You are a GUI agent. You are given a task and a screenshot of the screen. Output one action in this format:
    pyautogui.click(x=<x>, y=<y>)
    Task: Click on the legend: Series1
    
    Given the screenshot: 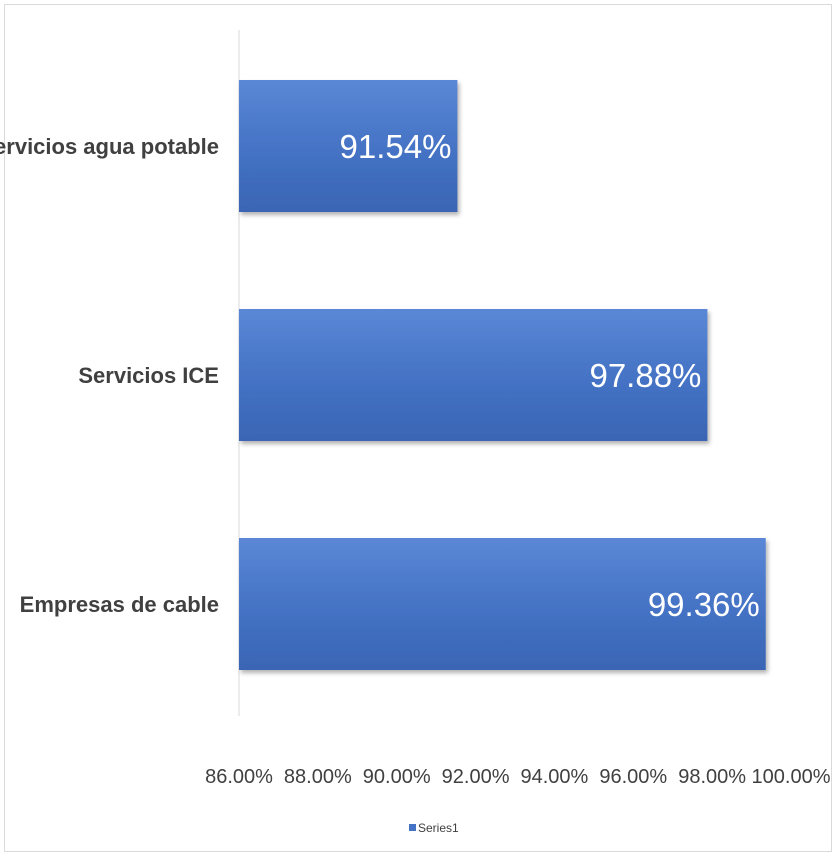 What is the action you would take?
    pyautogui.click(x=434, y=828)
    